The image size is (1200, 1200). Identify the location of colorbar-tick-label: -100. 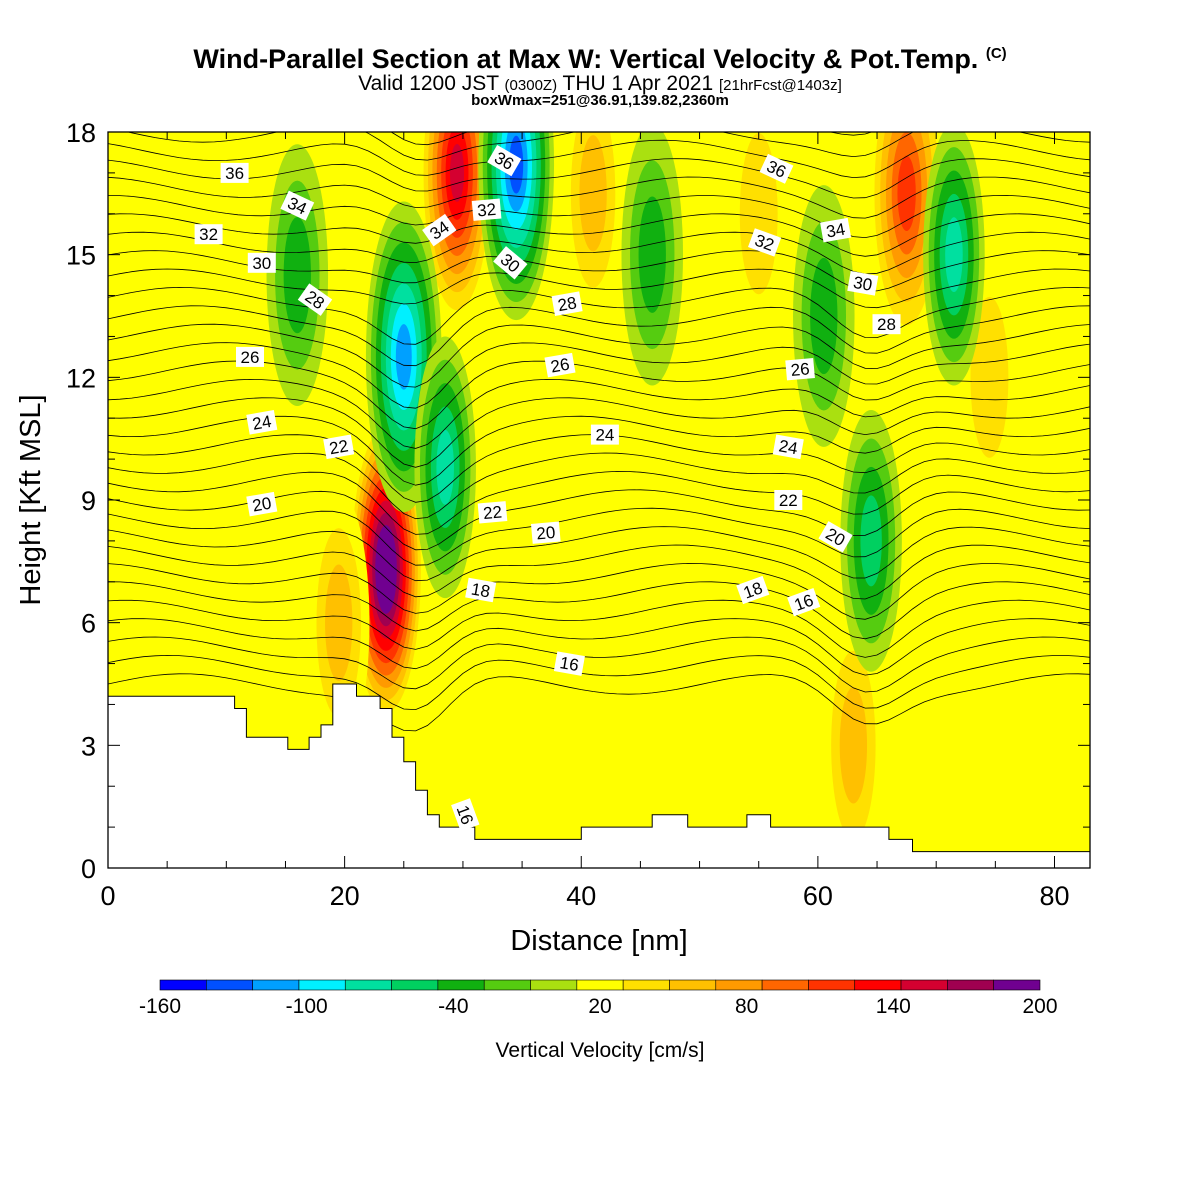
(307, 1006).